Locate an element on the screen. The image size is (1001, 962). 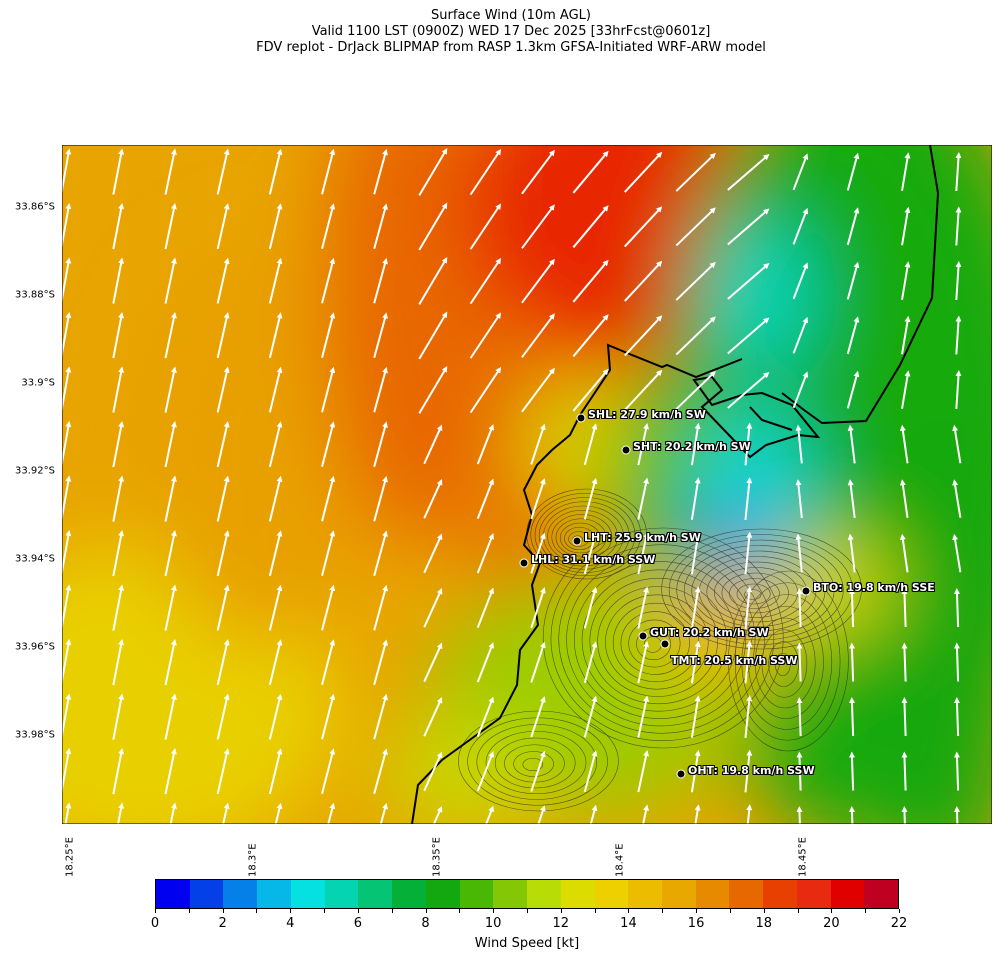
colorbar-tick-label: 6 is located at coordinates (358, 923).